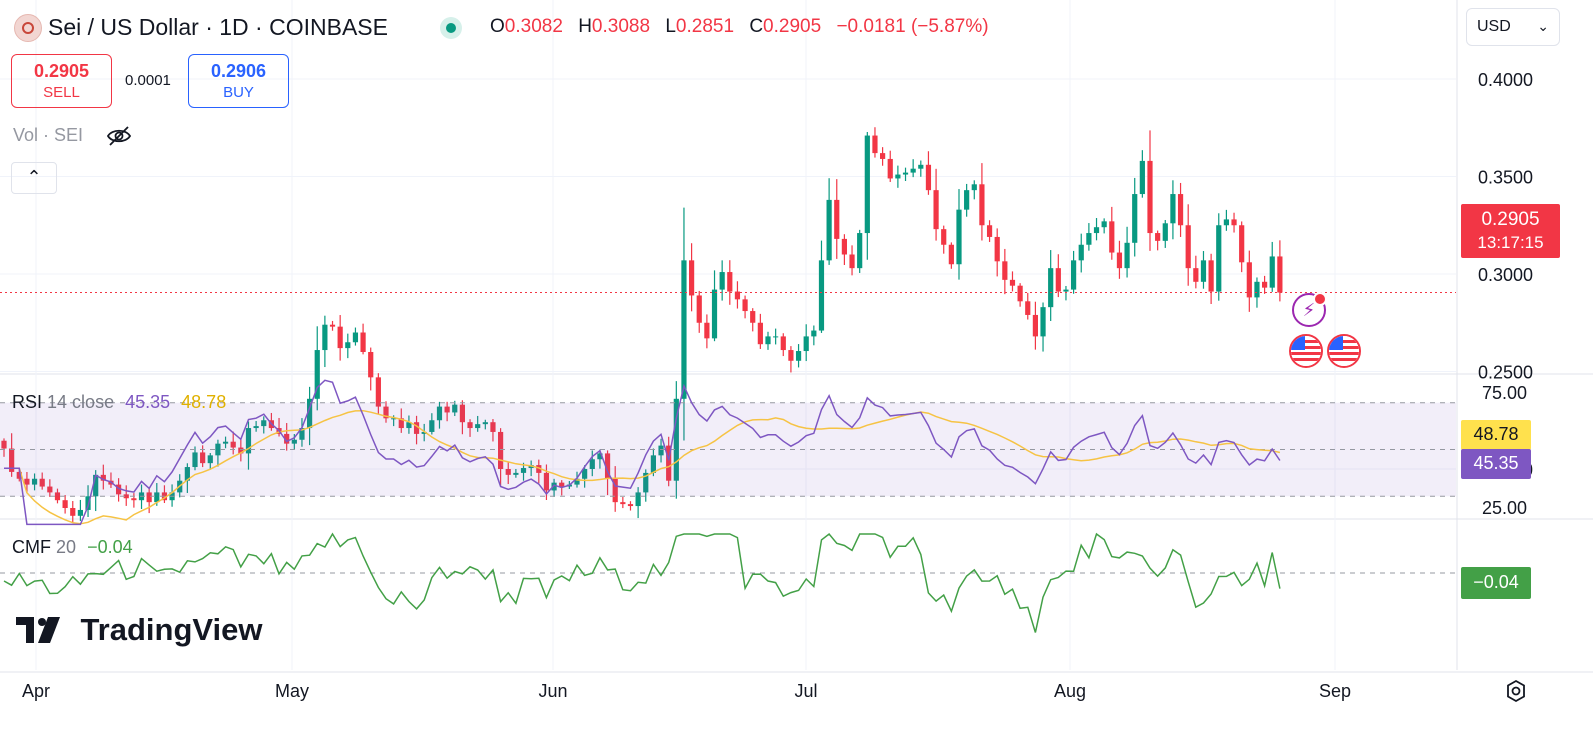 Image resolution: width=1593 pixels, height=730 pixels. I want to click on buy-button: 0.2906 BUY, so click(238, 81).